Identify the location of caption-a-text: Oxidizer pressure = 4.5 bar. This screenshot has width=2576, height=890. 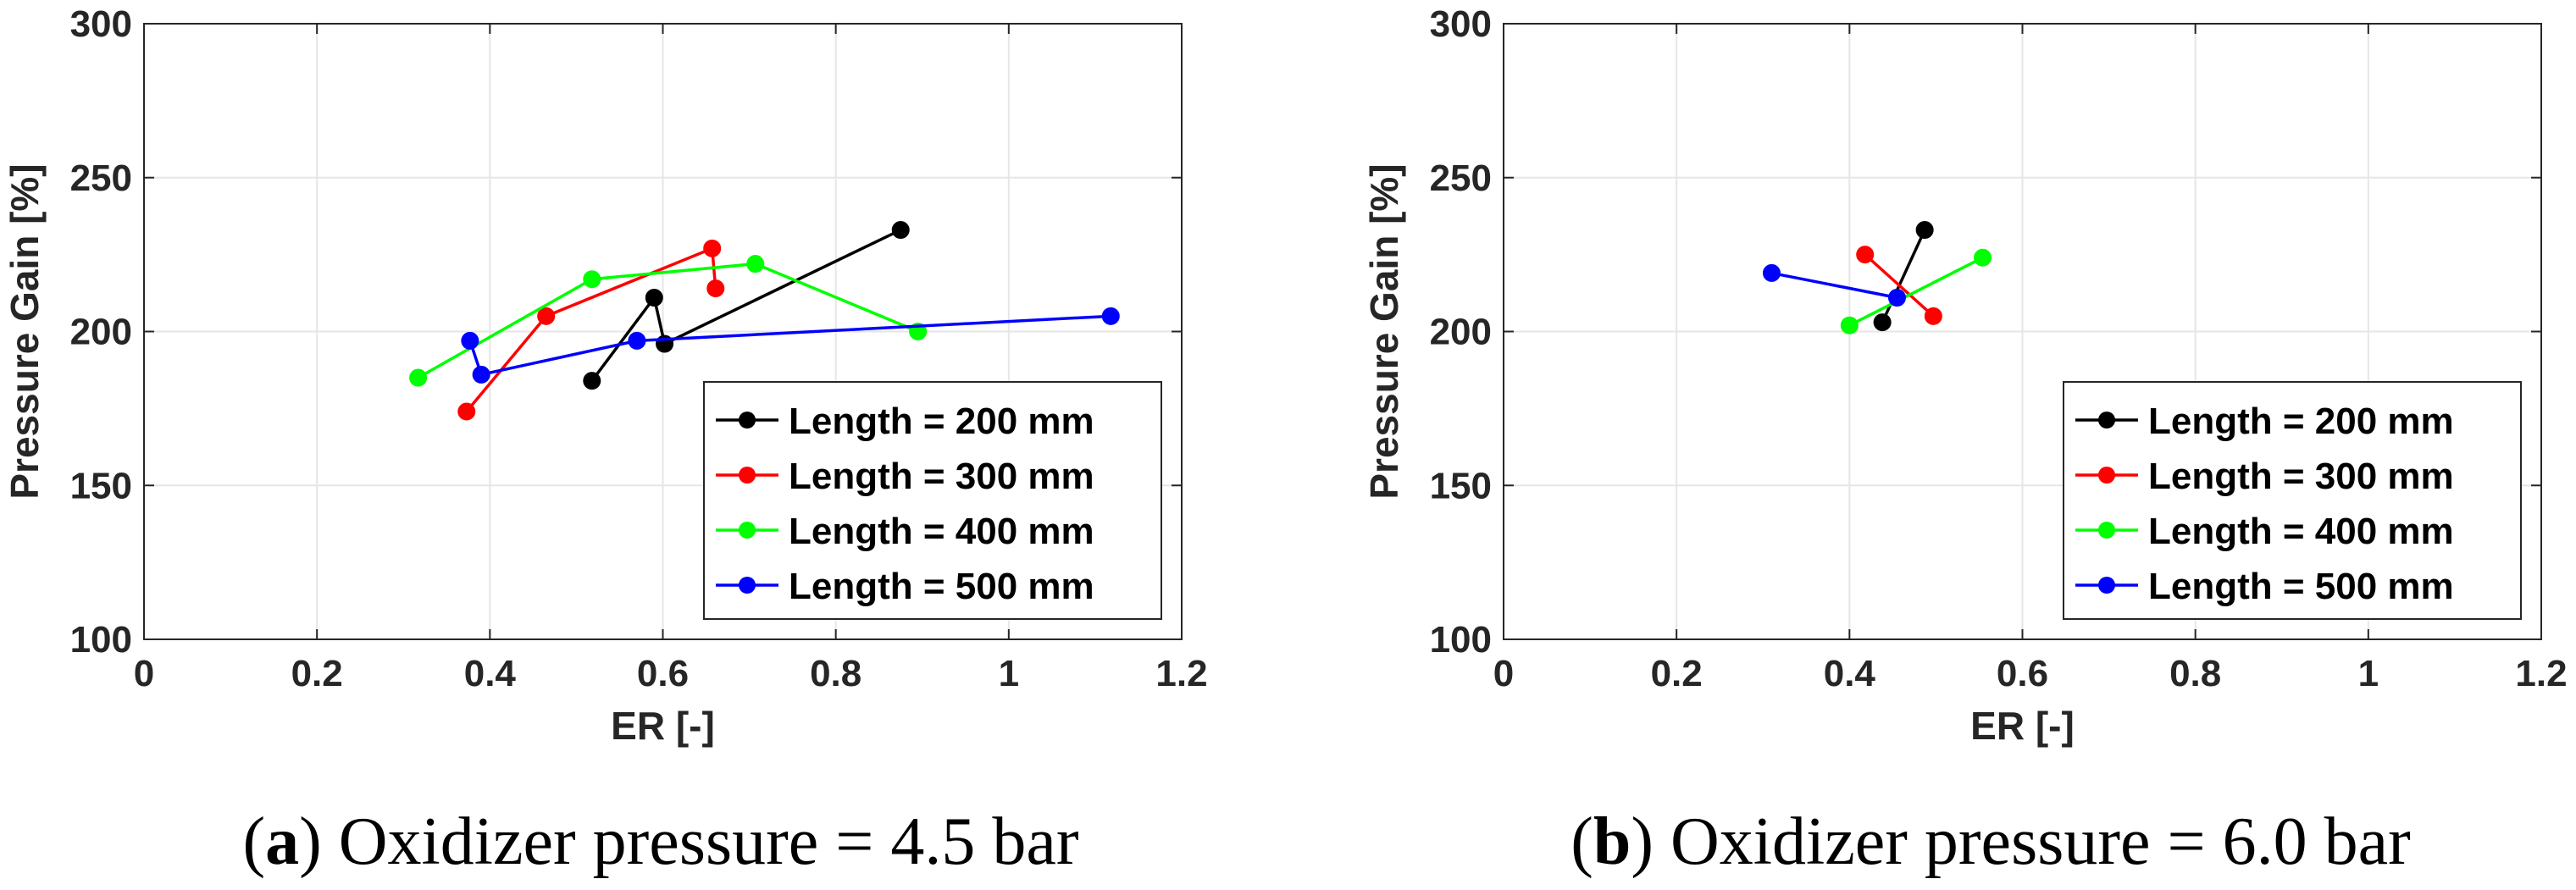
(709, 841).